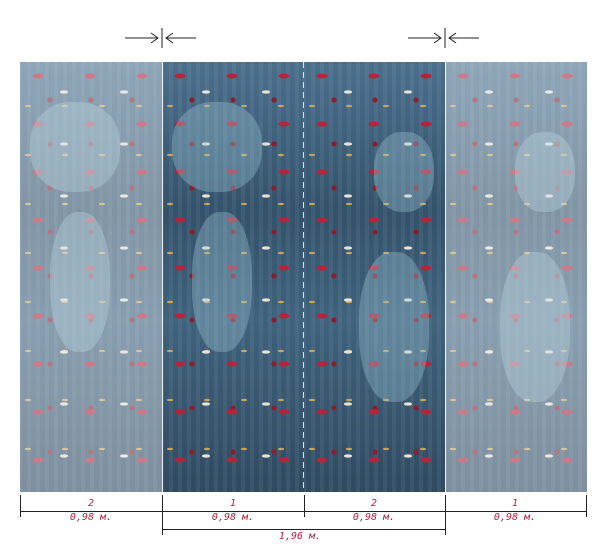 This screenshot has width=606, height=550. I want to click on dimension-line-total, so click(303, 529).